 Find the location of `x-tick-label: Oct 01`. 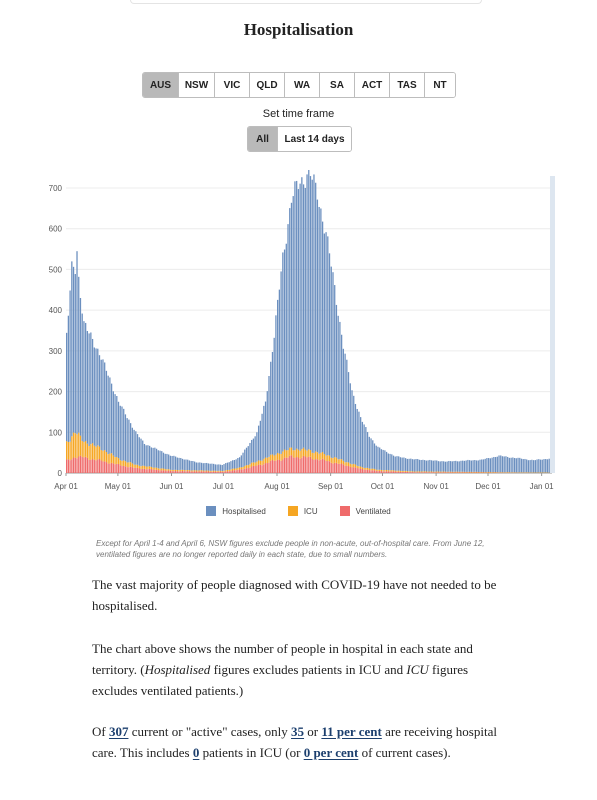

x-tick-label: Oct 01 is located at coordinates (383, 486).